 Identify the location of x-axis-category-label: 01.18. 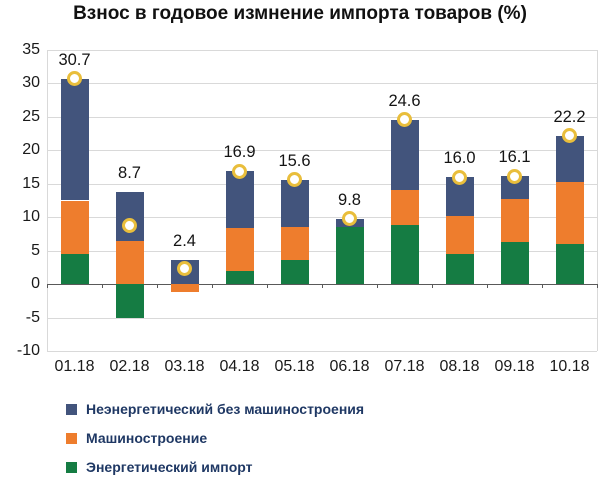
(75, 367).